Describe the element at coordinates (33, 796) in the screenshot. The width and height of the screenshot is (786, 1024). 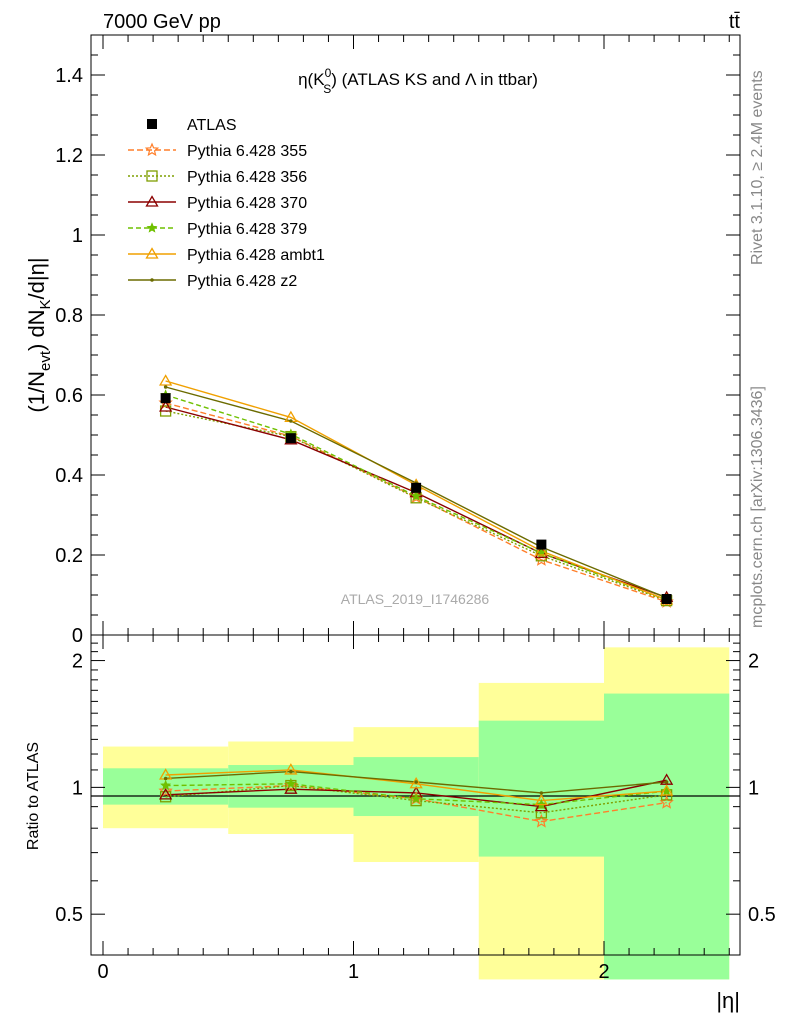
I see `ratio-y-axis-title: Ratio to ATLAS` at that location.